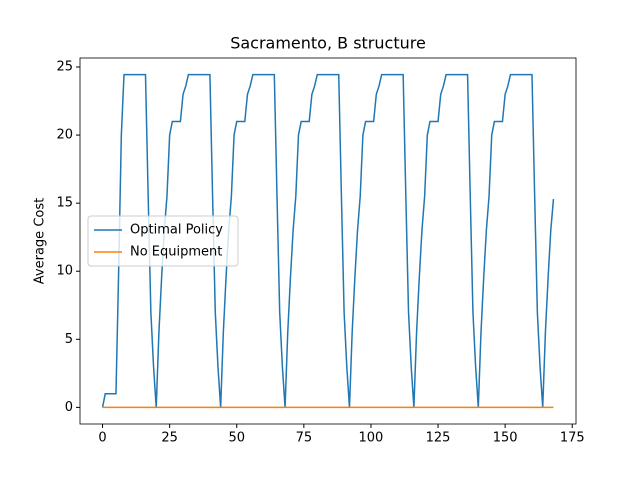  Describe the element at coordinates (505, 438) in the screenshot. I see `x-tick-label: 150` at that location.